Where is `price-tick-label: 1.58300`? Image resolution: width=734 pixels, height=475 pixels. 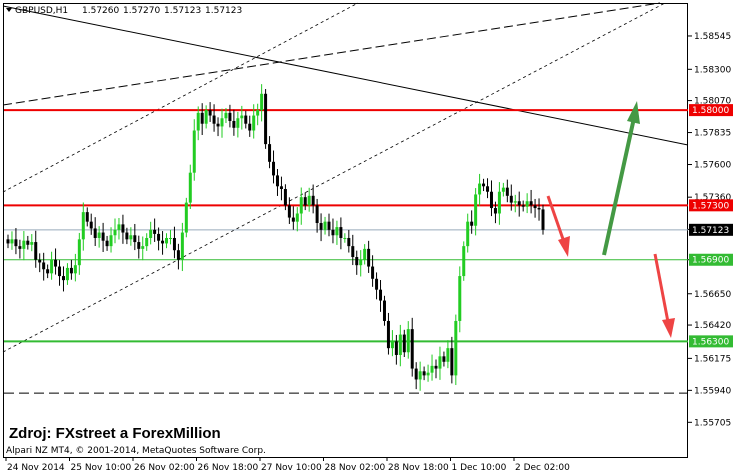 price-tick-label: 1.58300 is located at coordinates (712, 70).